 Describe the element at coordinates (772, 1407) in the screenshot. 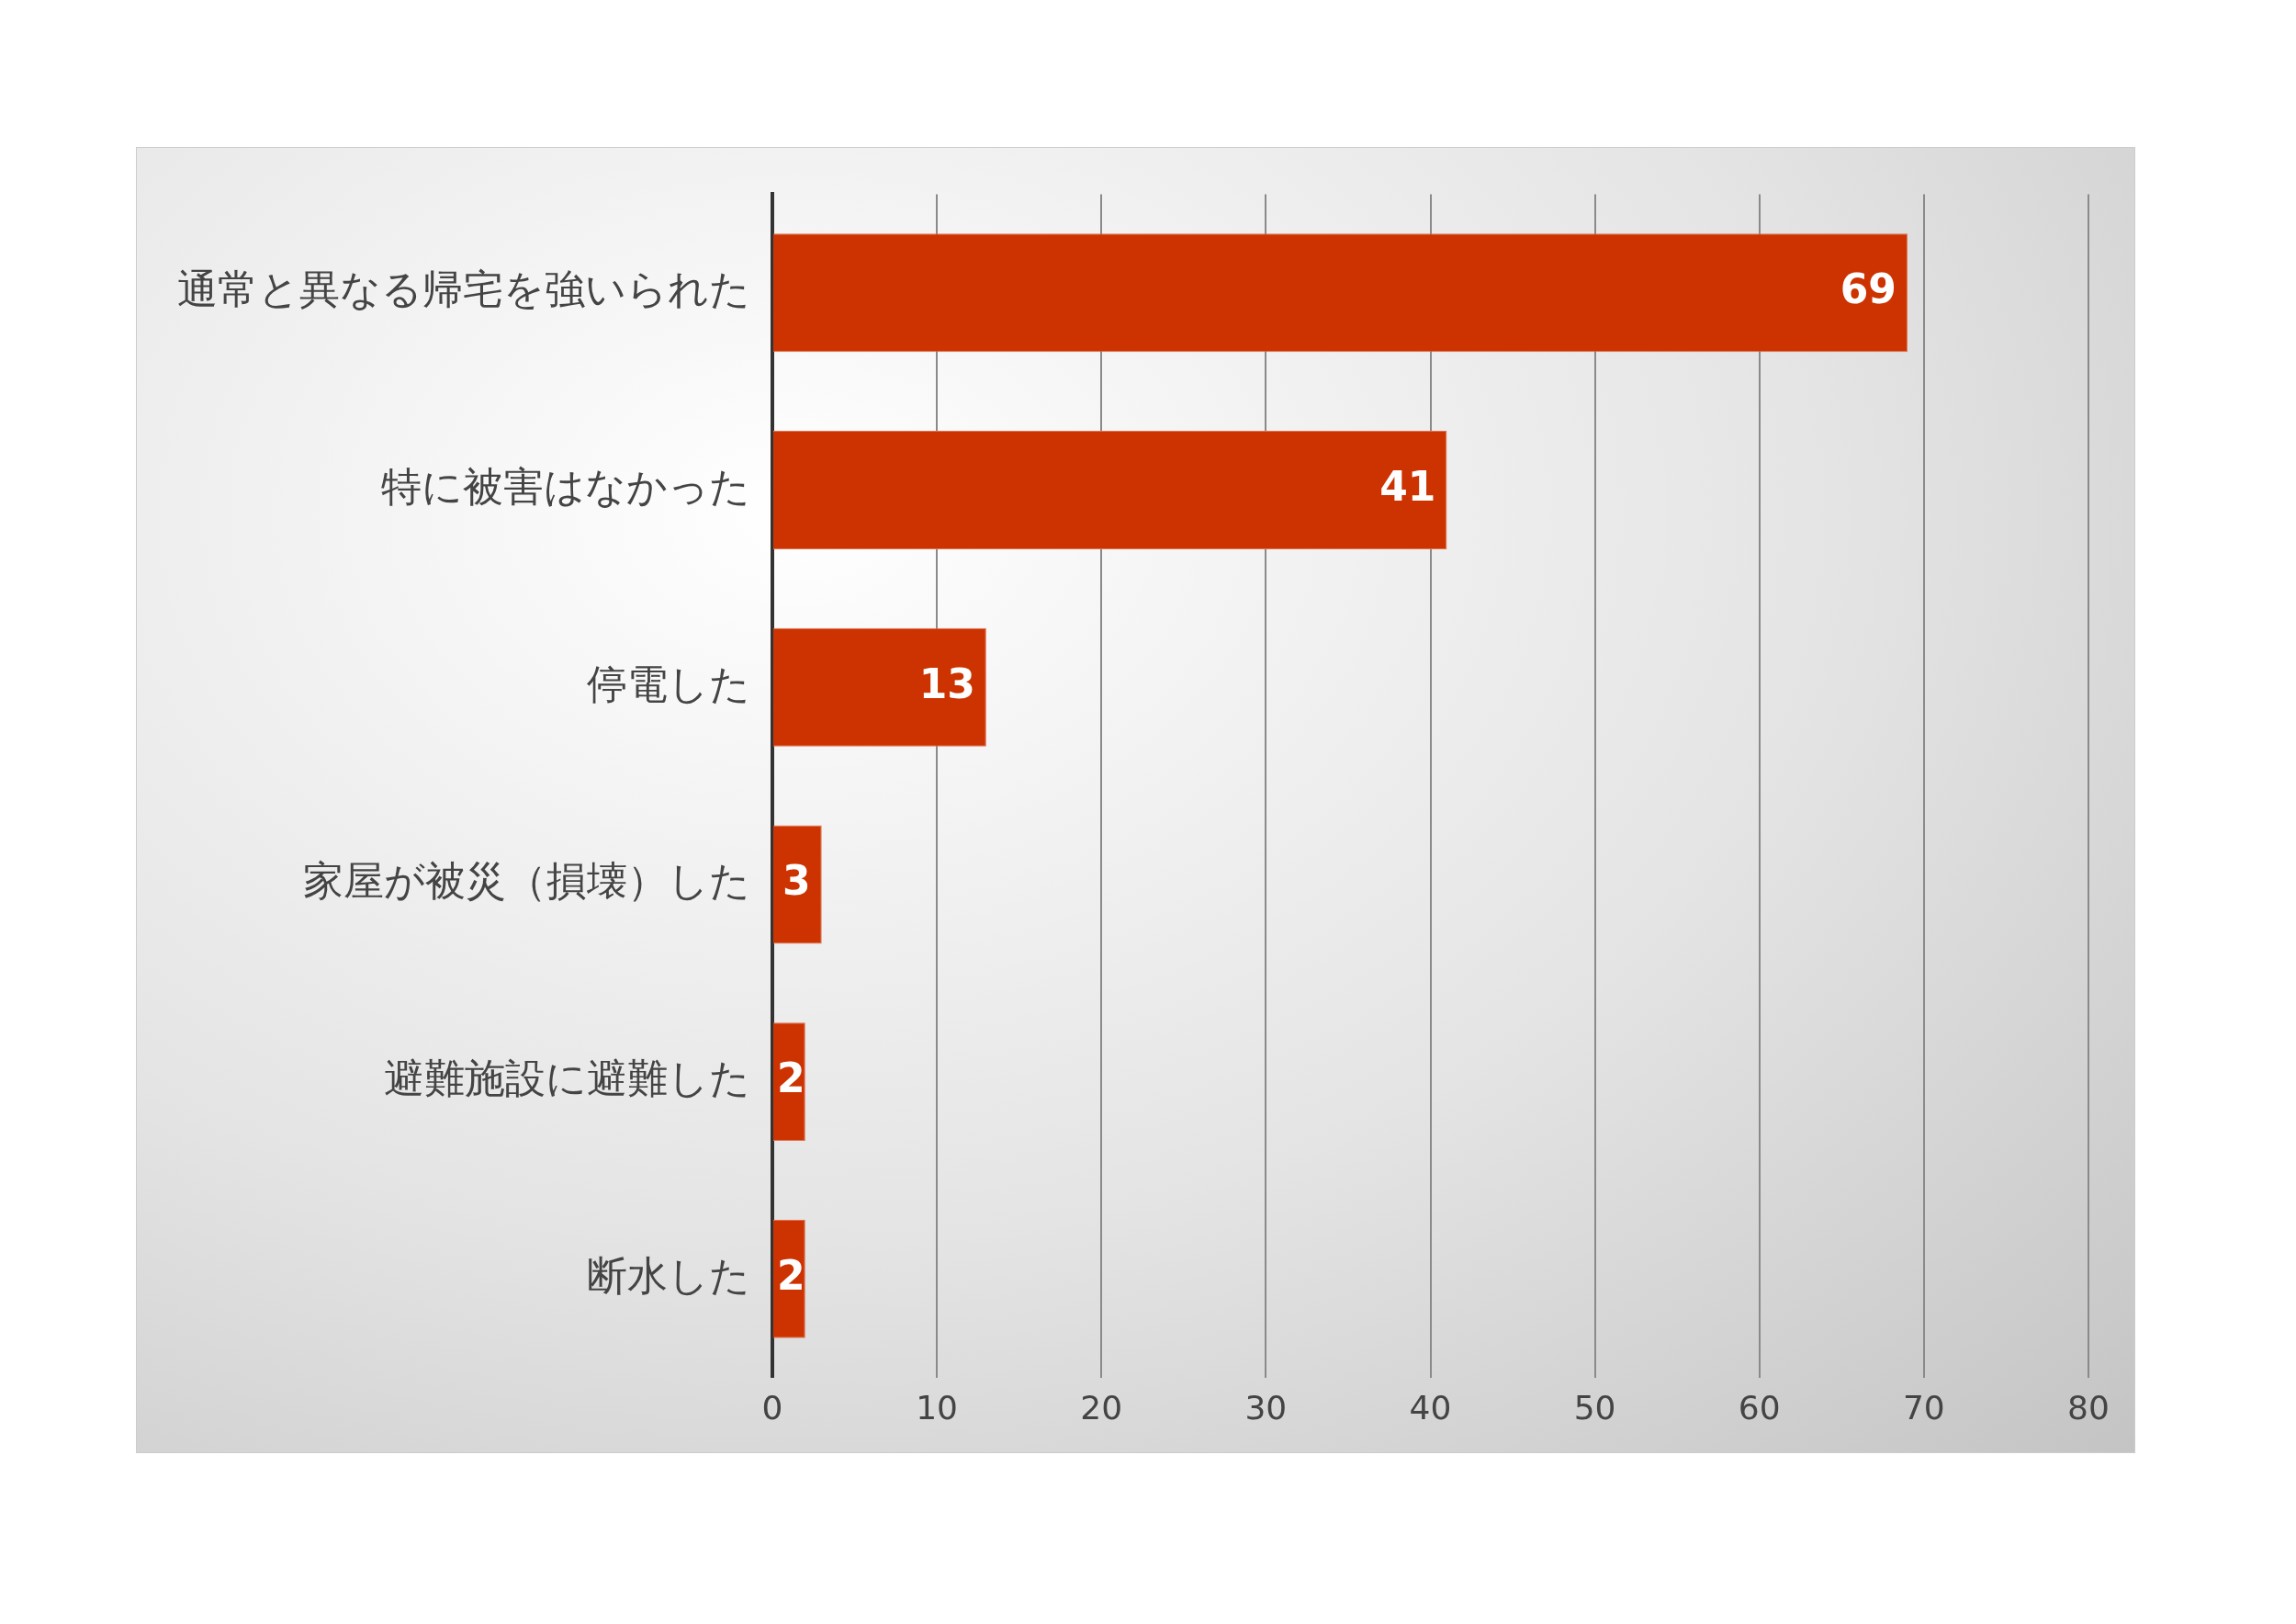

I see `x-tick-label: 0` at that location.